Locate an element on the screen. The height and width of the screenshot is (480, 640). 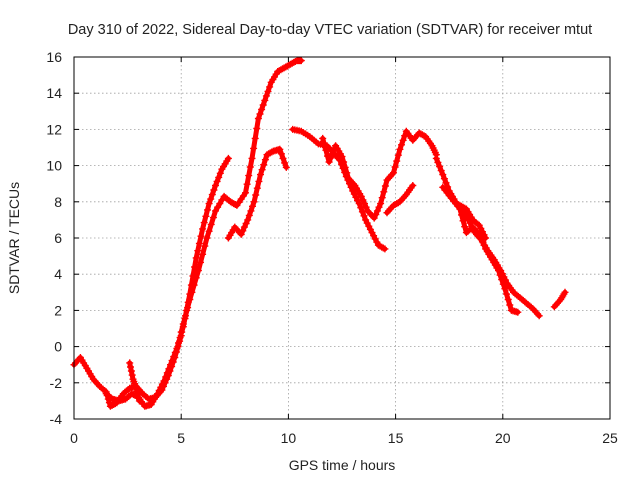
series-track-d is located at coordinates (241, 196).